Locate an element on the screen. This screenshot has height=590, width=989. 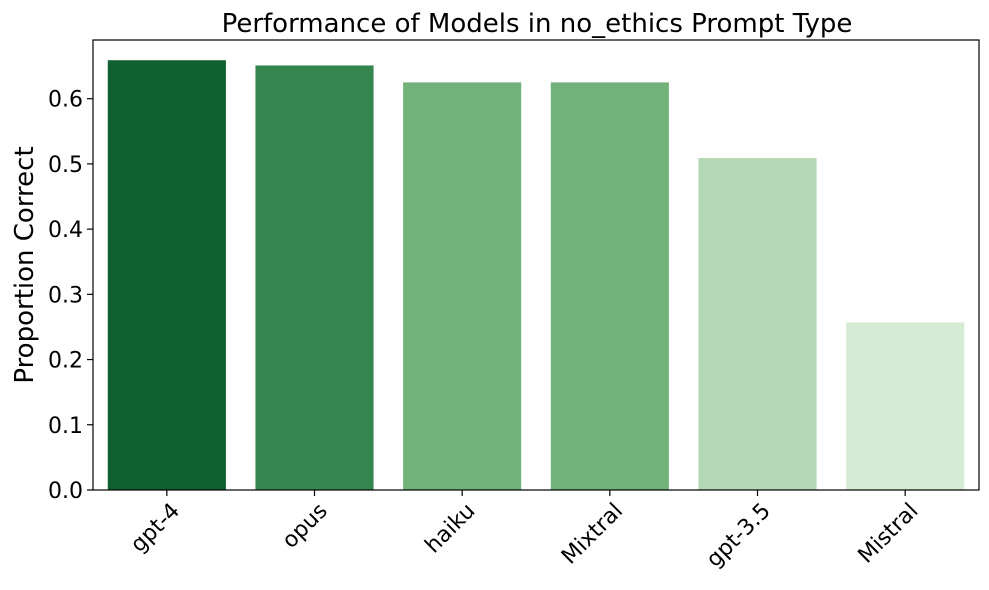
bar-haiku is located at coordinates (462, 286).